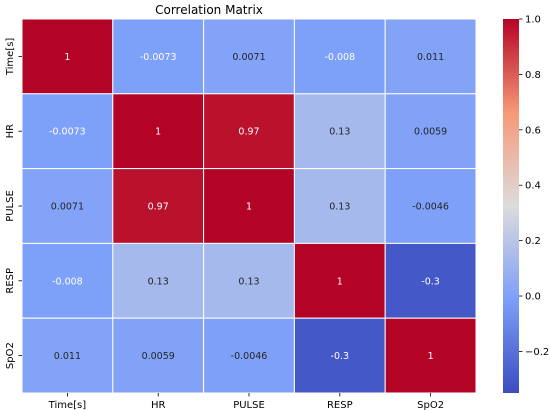 The width and height of the screenshot is (550, 410). Describe the element at coordinates (533, 297) in the screenshot. I see `colorbar-tick-label: 0.0` at that location.